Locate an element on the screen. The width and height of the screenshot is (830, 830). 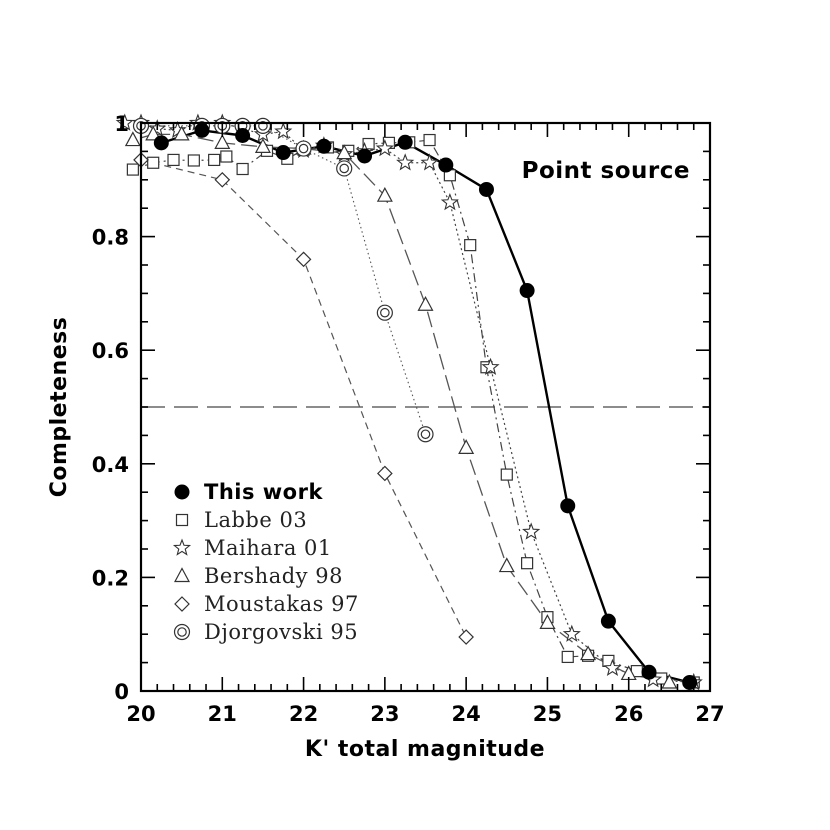
y-tick-label: 0 is located at coordinates (121, 692).